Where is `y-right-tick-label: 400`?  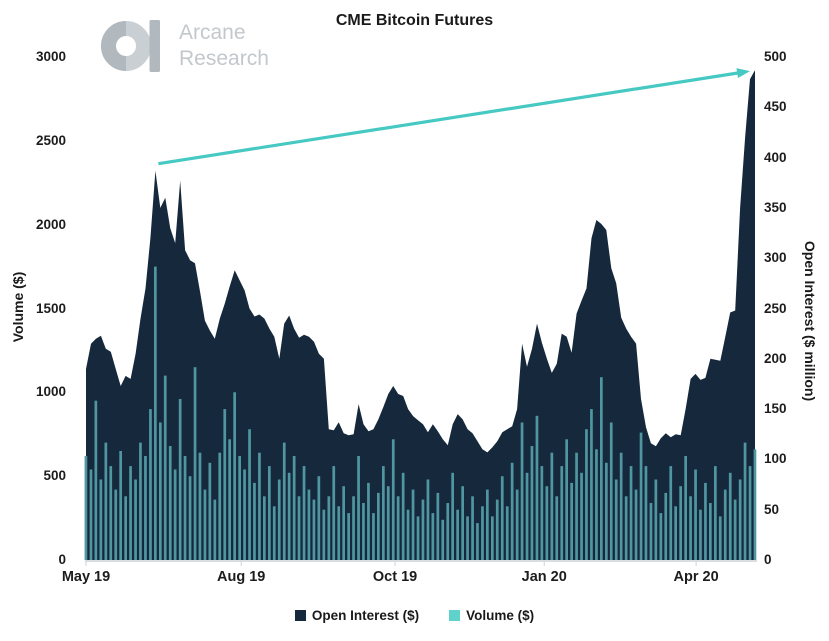 y-right-tick-label: 400 is located at coordinates (775, 157).